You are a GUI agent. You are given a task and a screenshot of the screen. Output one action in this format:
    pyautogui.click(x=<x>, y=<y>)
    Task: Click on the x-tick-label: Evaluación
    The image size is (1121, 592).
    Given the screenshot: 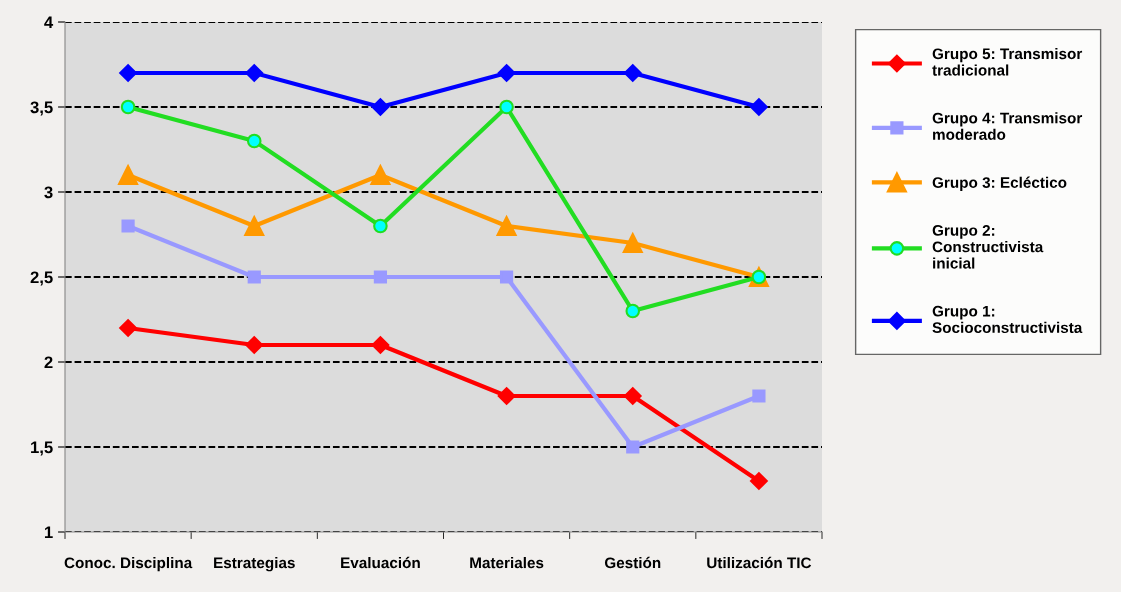 What is the action you would take?
    pyautogui.click(x=380, y=562)
    